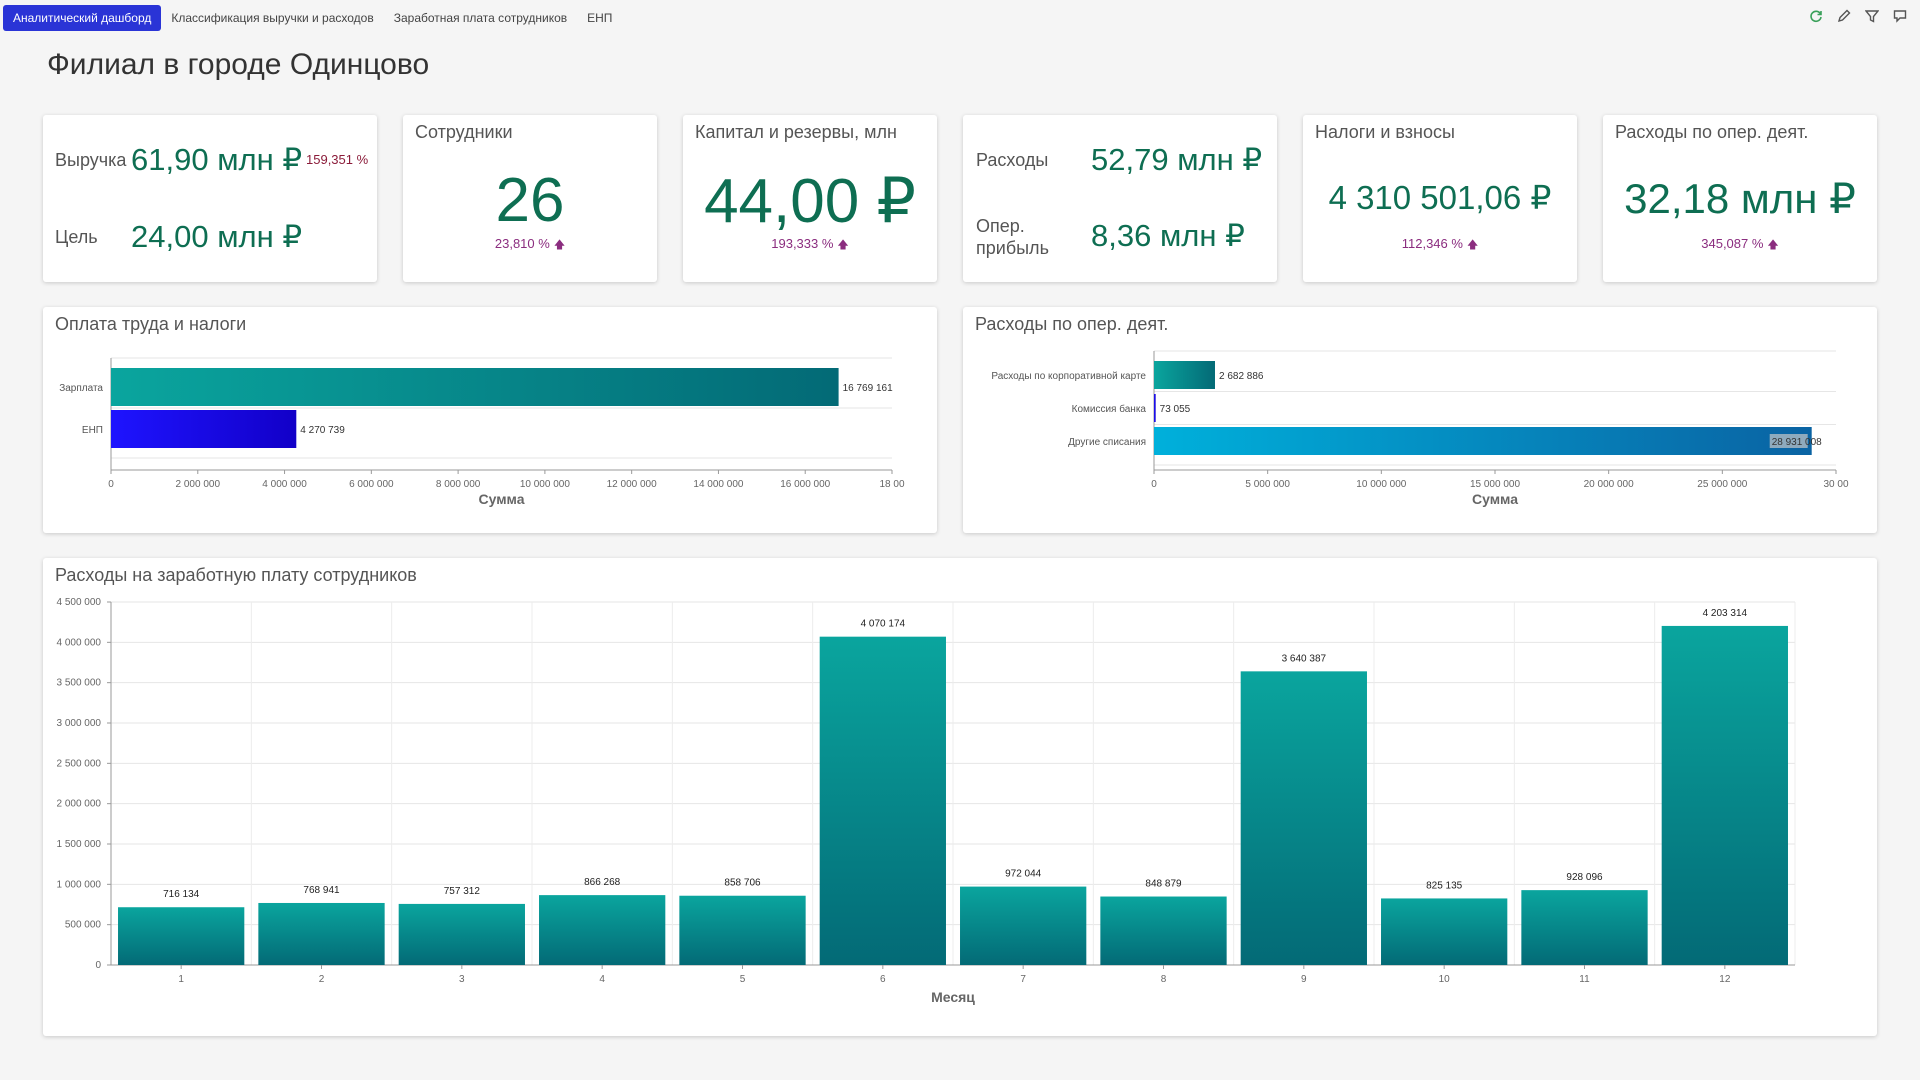 The height and width of the screenshot is (1080, 1920). Describe the element at coordinates (462, 891) in the screenshot. I see `data-label: 757 312` at that location.